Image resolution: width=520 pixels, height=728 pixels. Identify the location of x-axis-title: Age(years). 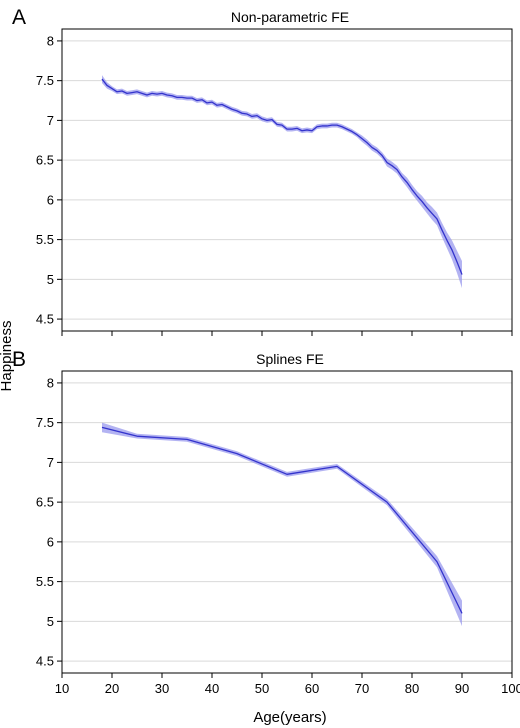
(289, 717).